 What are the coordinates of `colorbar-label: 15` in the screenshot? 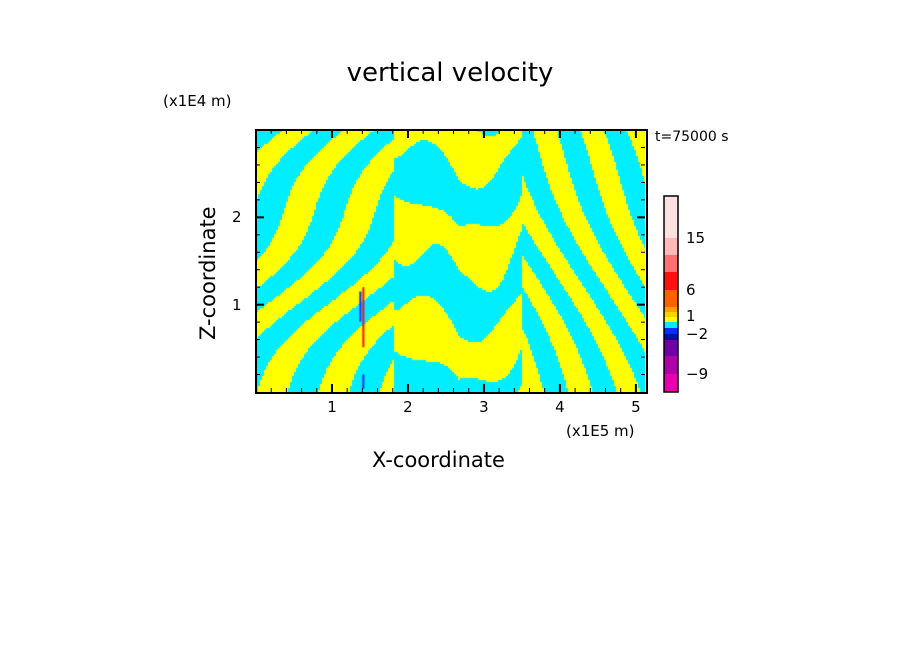 It's located at (696, 238).